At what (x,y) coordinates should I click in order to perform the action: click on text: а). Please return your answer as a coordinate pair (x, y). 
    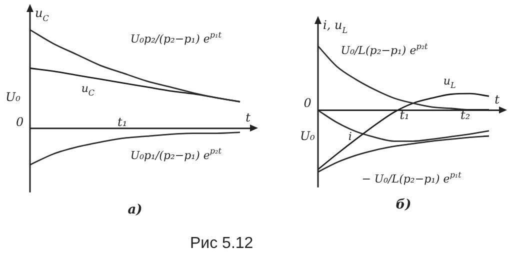
    Looking at the image, I should click on (135, 210).